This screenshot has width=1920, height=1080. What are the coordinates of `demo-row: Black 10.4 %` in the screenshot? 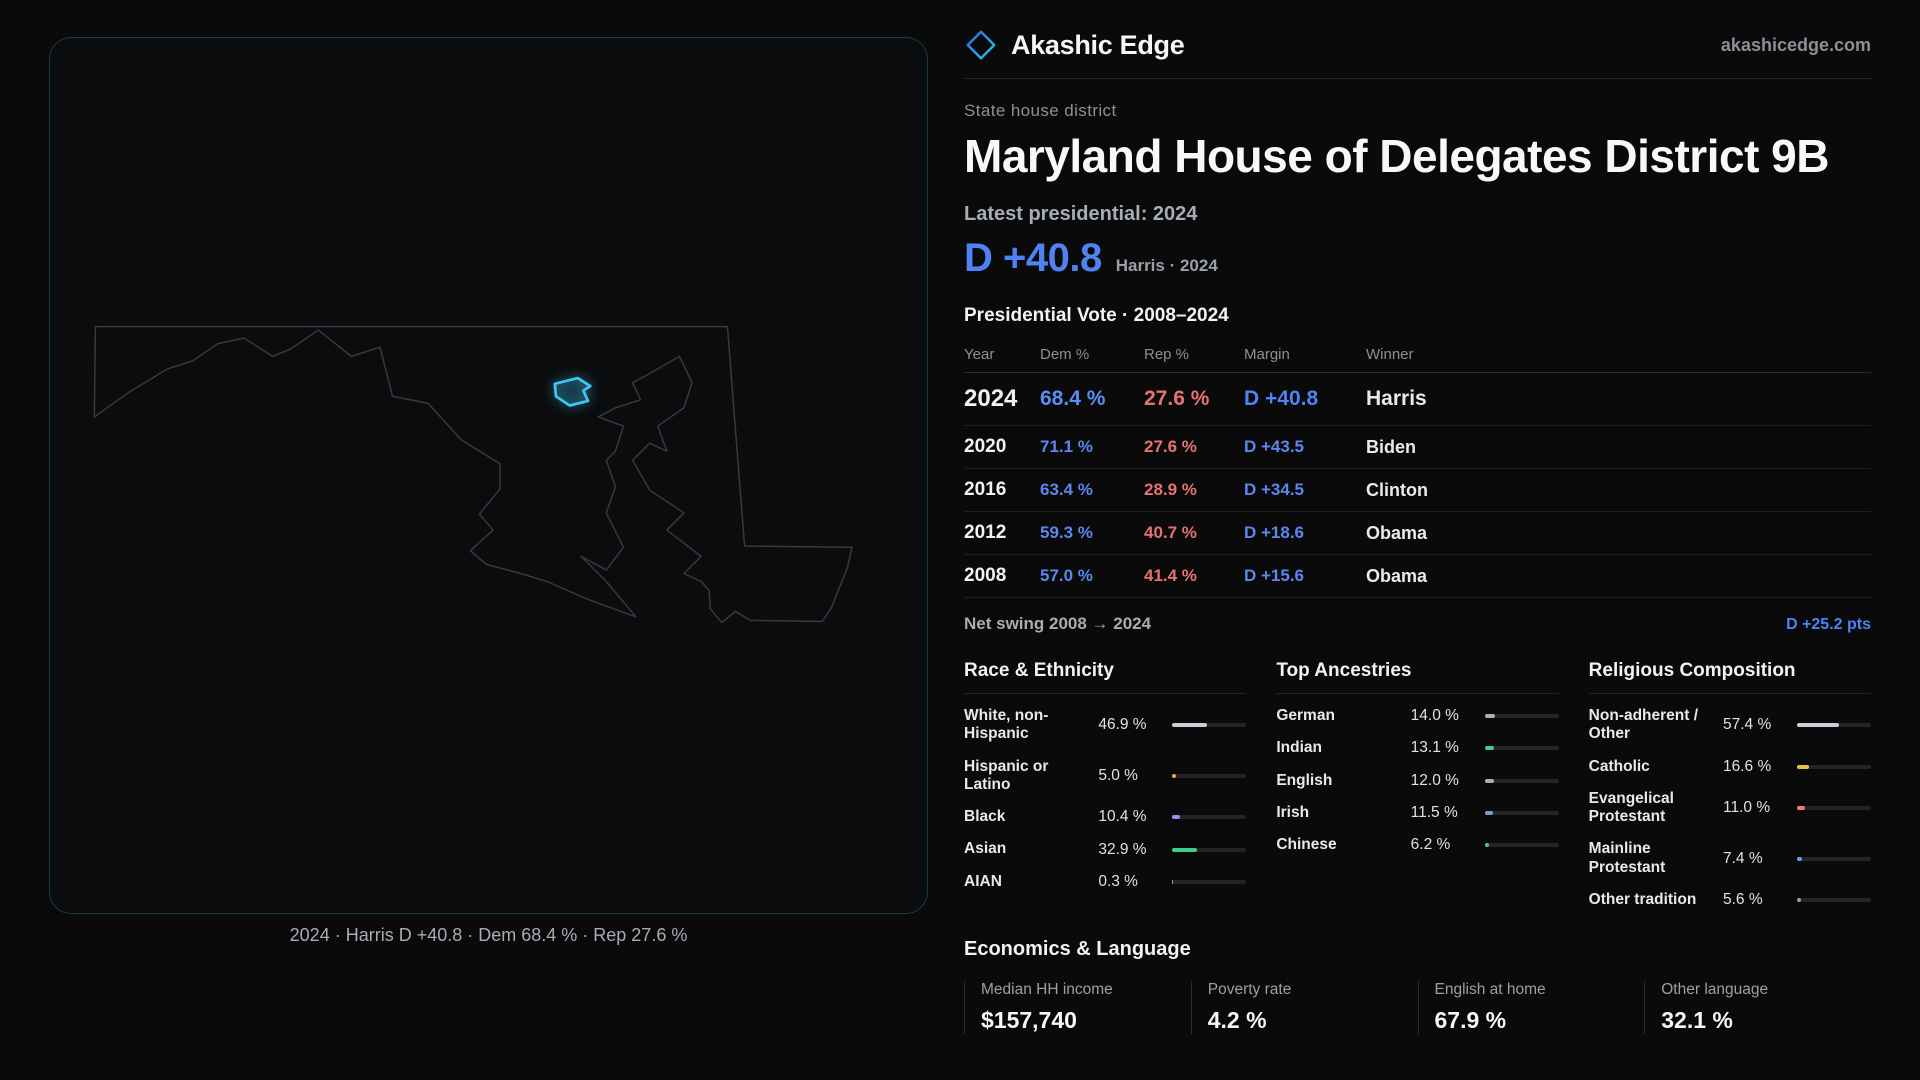 It's located at (1105, 817).